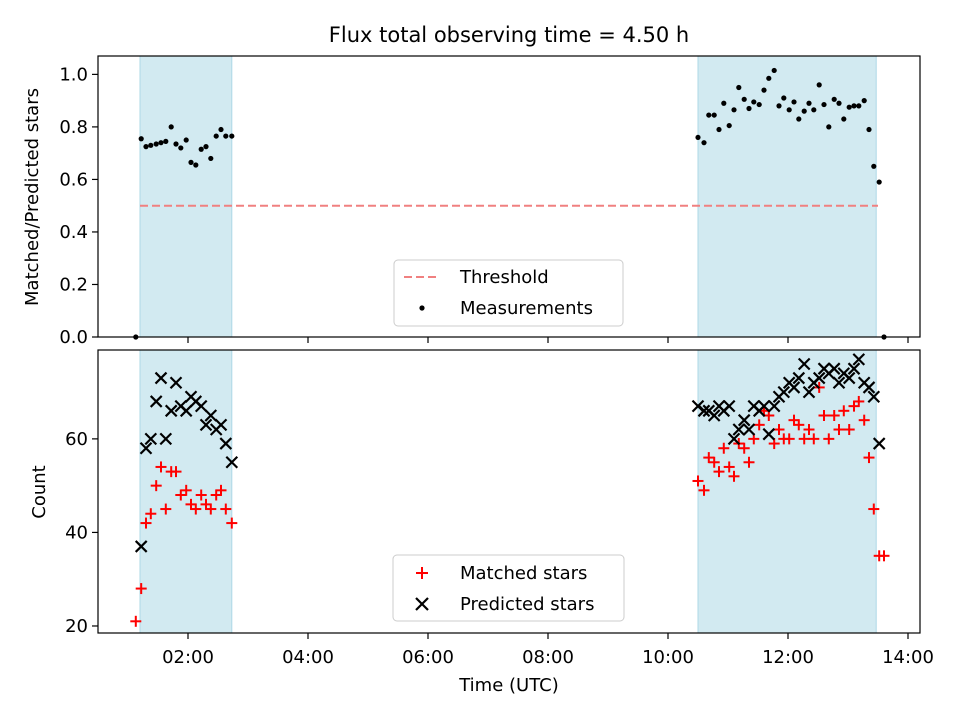  What do you see at coordinates (526, 308) in the screenshot?
I see `legend-measurements-label: Measurements` at bounding box center [526, 308].